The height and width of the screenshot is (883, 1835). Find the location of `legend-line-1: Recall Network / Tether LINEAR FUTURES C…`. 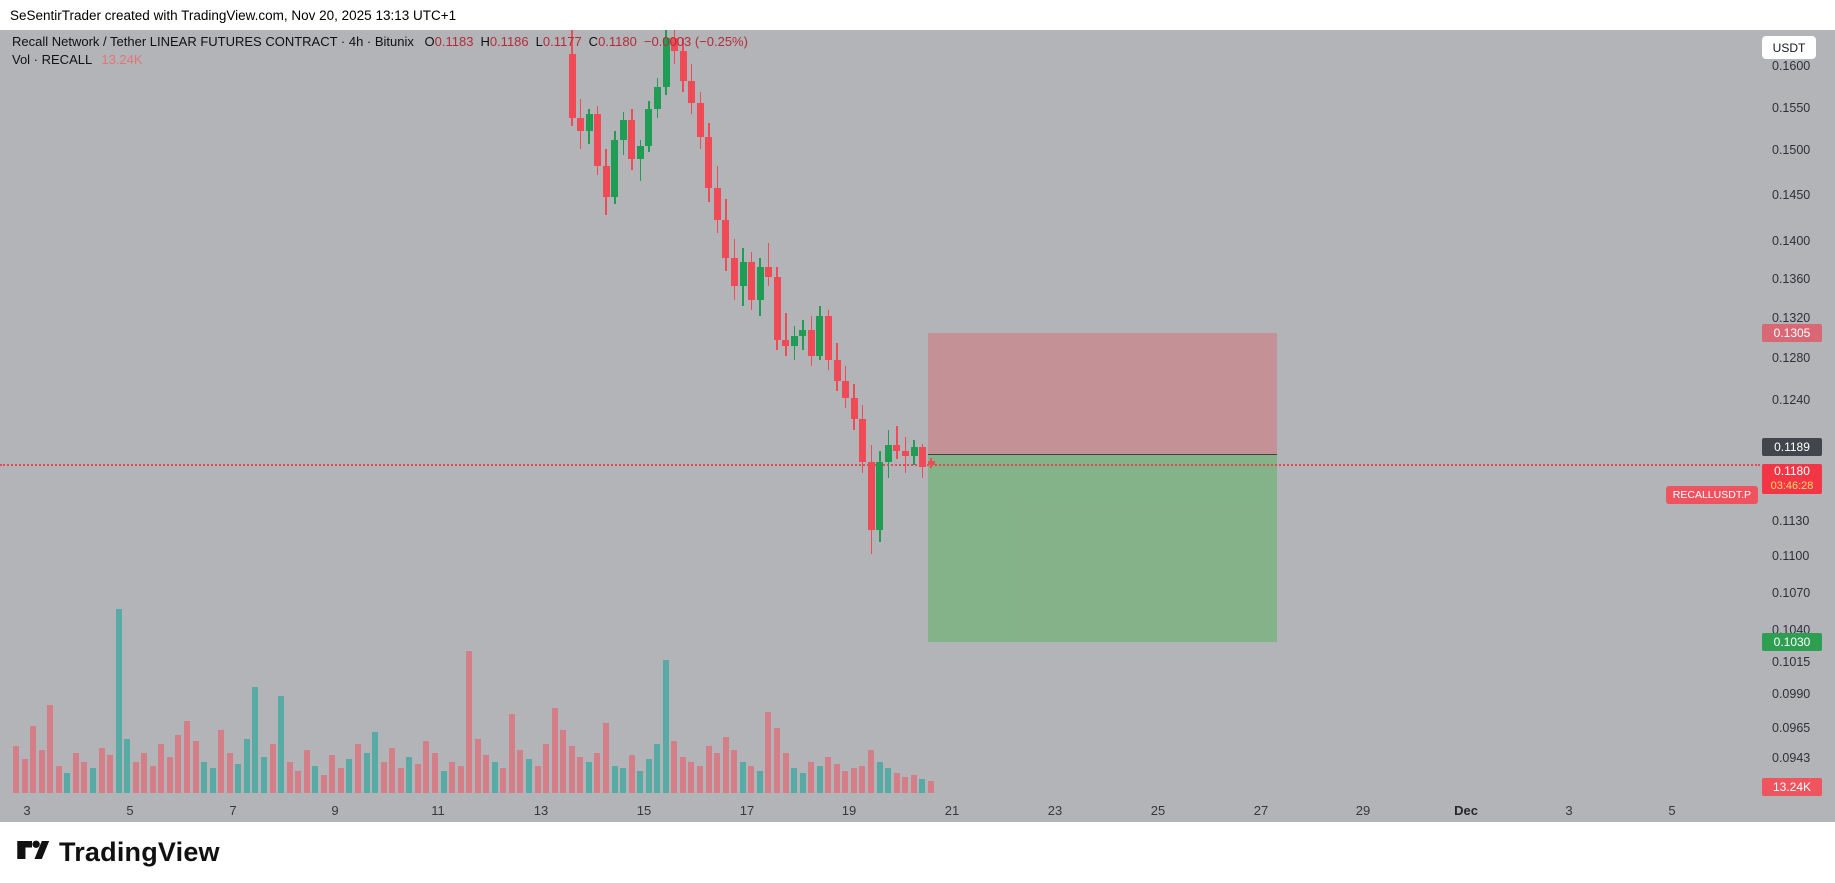

legend-line-1: Recall Network / Tether LINEAR FUTURES C… is located at coordinates (380, 41).